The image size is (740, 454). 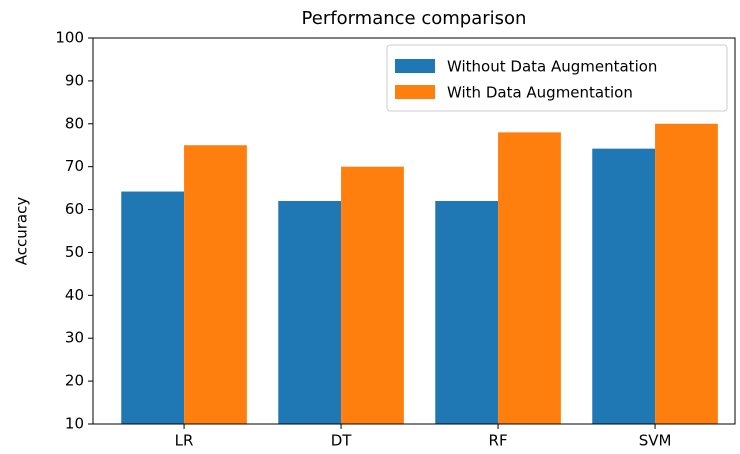 What do you see at coordinates (184, 441) in the screenshot?
I see `x-tick-label: LR` at bounding box center [184, 441].